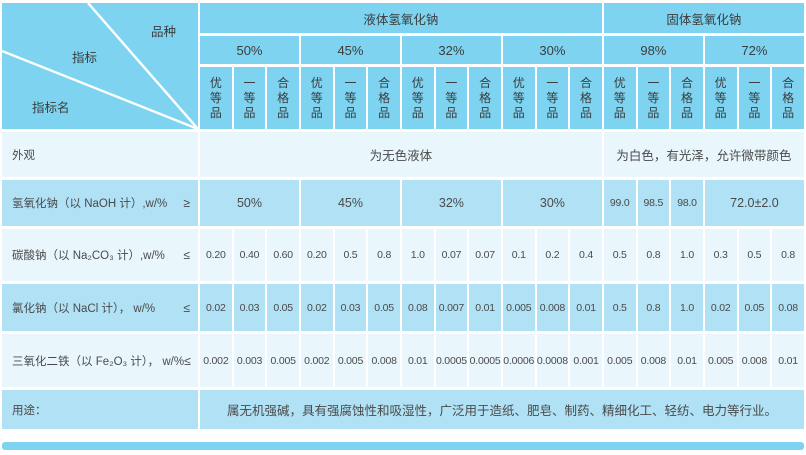 The height and width of the screenshot is (455, 806). What do you see at coordinates (518, 360) in the screenshot?
I see `value-cell: 0.0006` at bounding box center [518, 360].